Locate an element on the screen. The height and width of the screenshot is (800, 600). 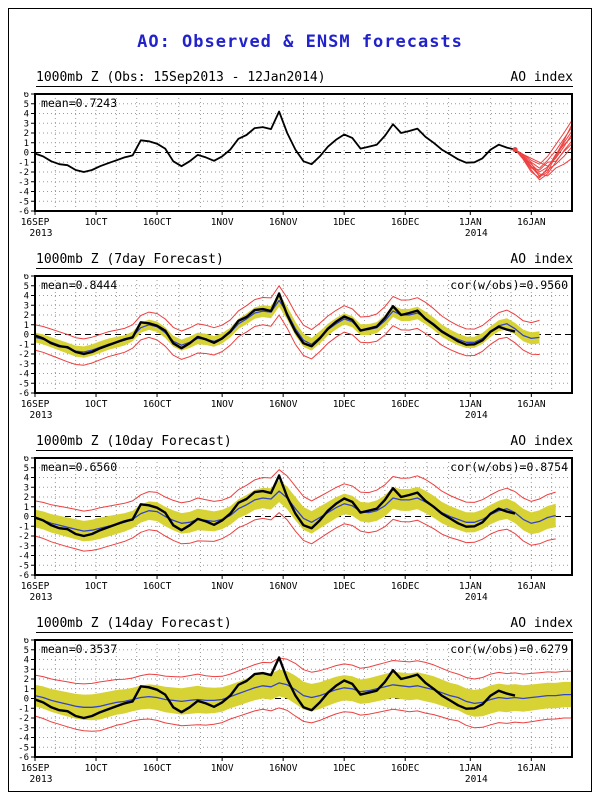
panel-10day-header: 1000mb Z (10day Forecast) AO index is located at coordinates (304, 442).